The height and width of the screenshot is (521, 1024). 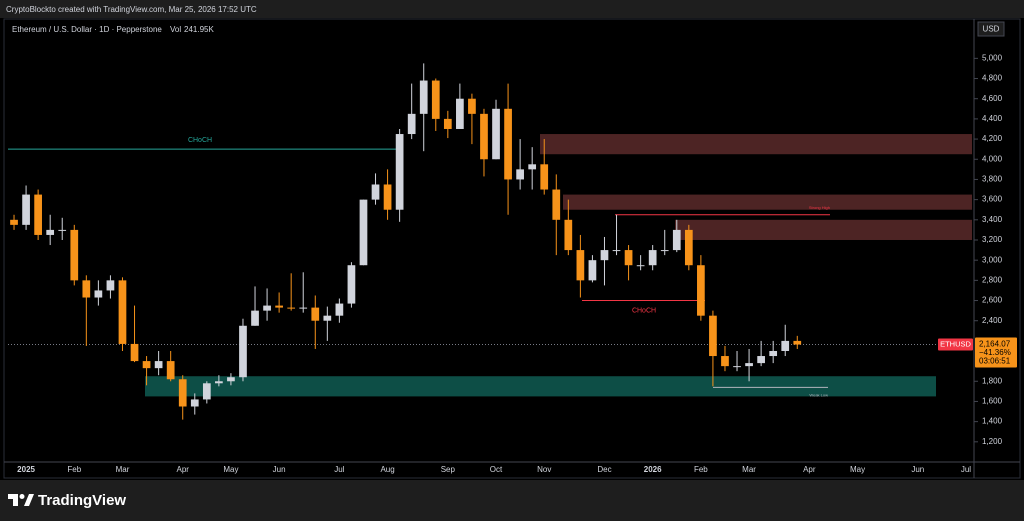 I want to click on y-tick-label: 4,400, so click(x=992, y=118).